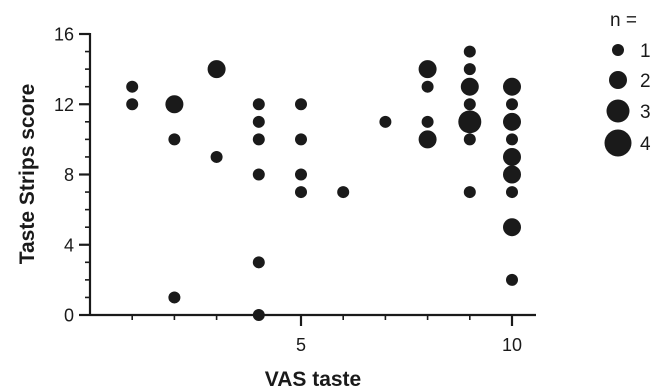 This screenshot has width=654, height=390. I want to click on x-tick-label: 10, so click(512, 345).